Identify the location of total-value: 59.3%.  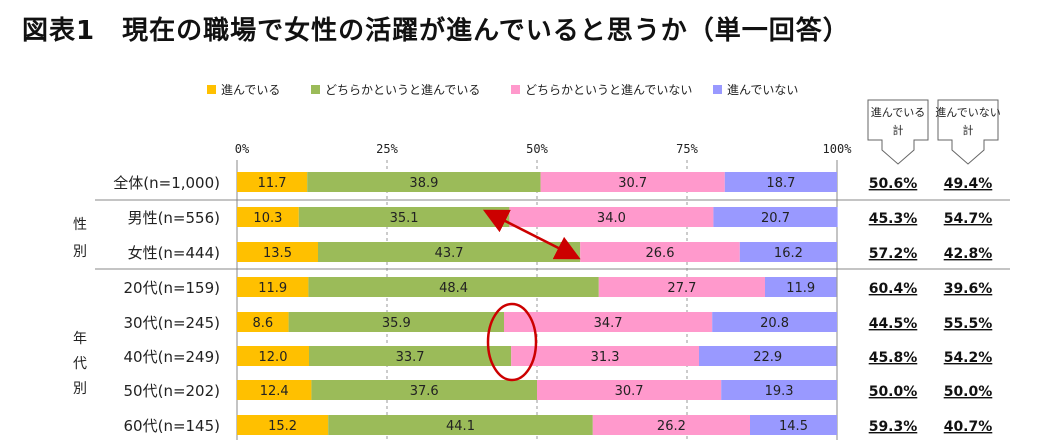
(893, 427).